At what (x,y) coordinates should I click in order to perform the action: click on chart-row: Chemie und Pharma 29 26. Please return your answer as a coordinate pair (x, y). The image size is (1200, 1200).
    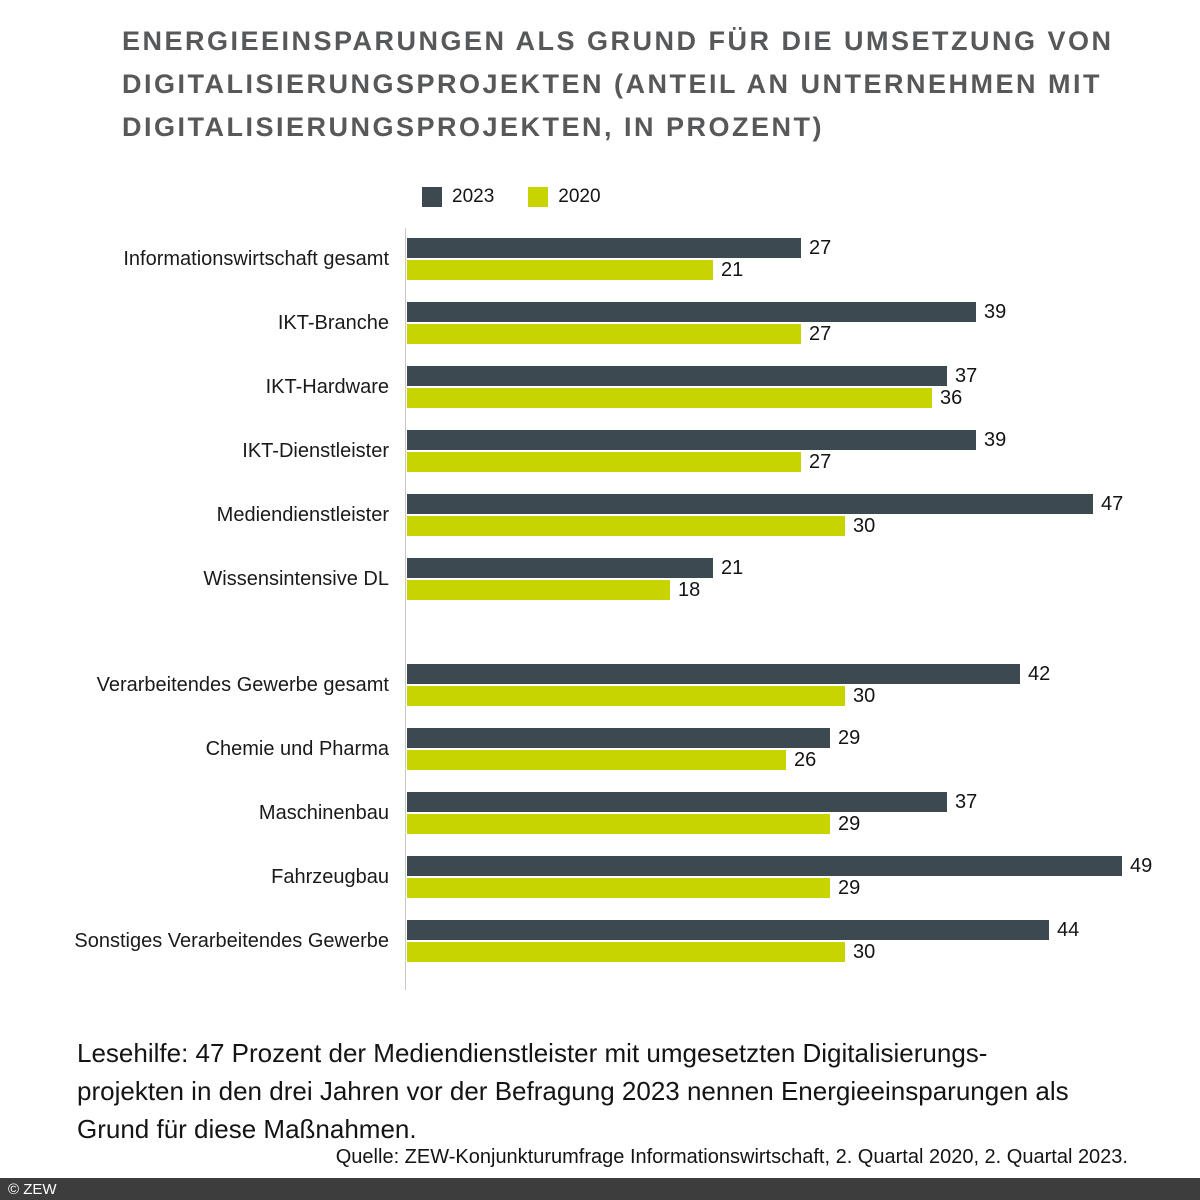
    Looking at the image, I should click on (600, 749).